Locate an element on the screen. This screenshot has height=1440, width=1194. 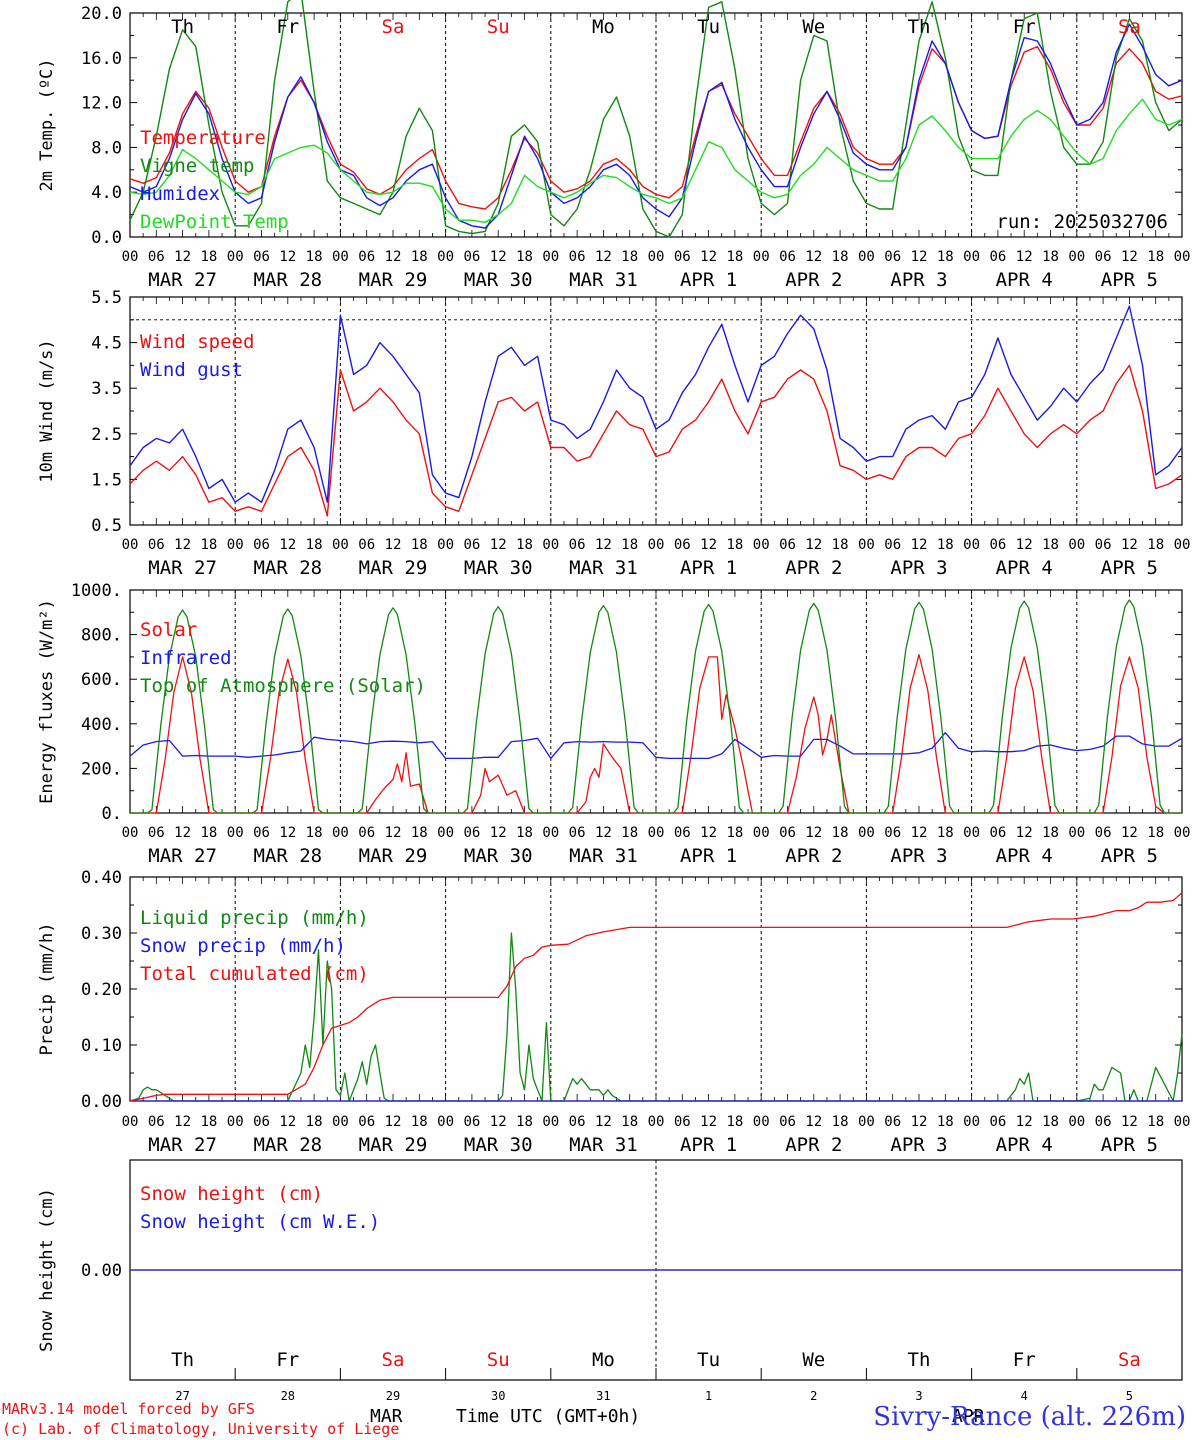
y-tick-label: 0.20 is located at coordinates (101, 990).